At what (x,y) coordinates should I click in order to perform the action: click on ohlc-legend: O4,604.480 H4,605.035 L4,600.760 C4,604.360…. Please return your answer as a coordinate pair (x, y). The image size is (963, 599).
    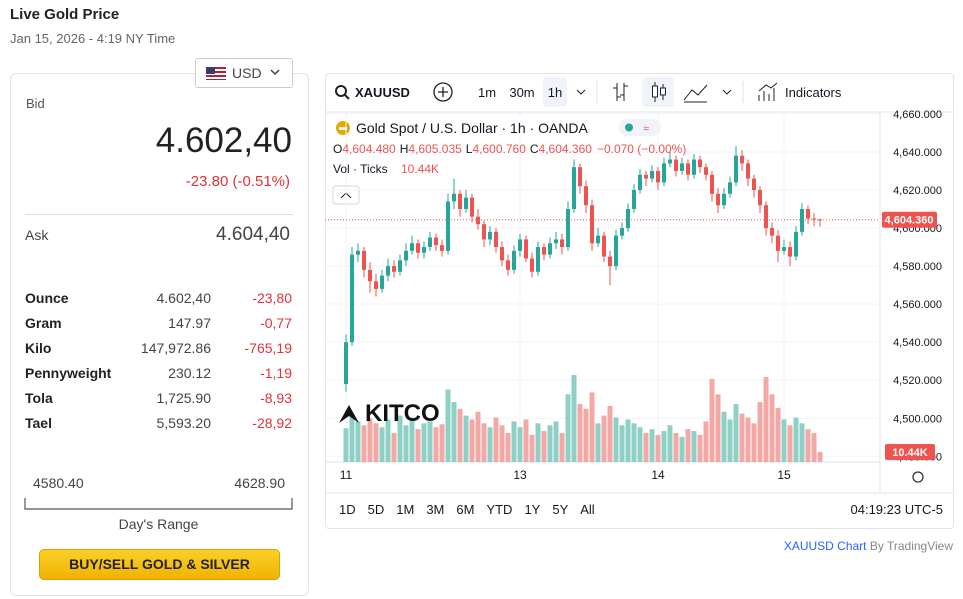
    Looking at the image, I should click on (509, 149).